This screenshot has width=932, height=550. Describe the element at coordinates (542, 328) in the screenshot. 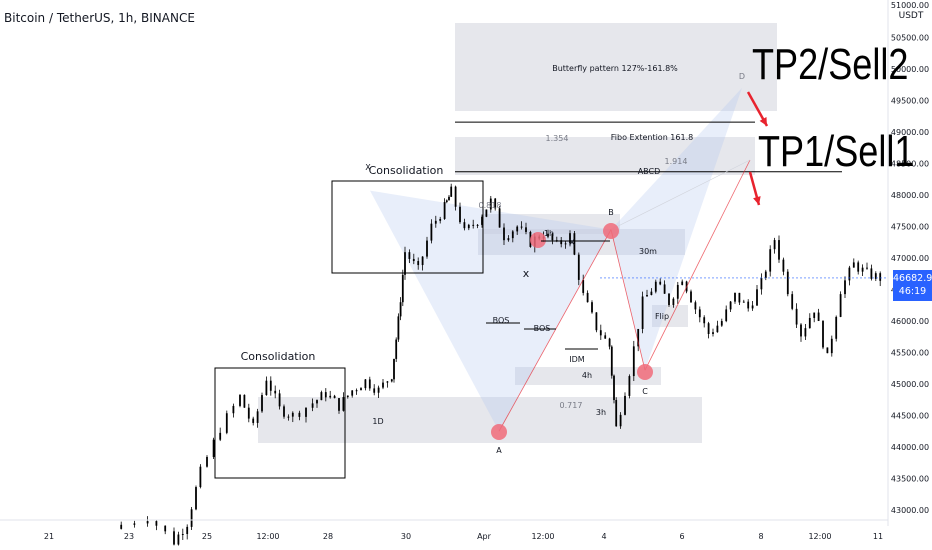

I see `bos-label-2: BOS` at that location.